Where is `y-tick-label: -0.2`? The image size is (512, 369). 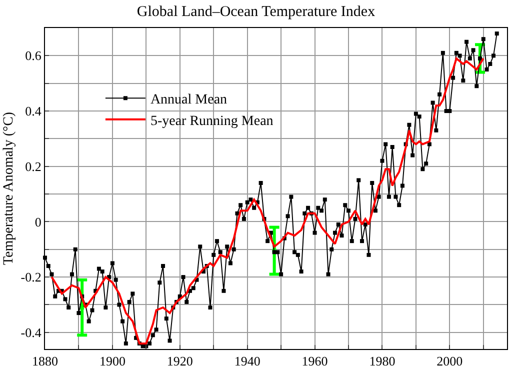 y-tick-label: -0.2 is located at coordinates (31, 277).